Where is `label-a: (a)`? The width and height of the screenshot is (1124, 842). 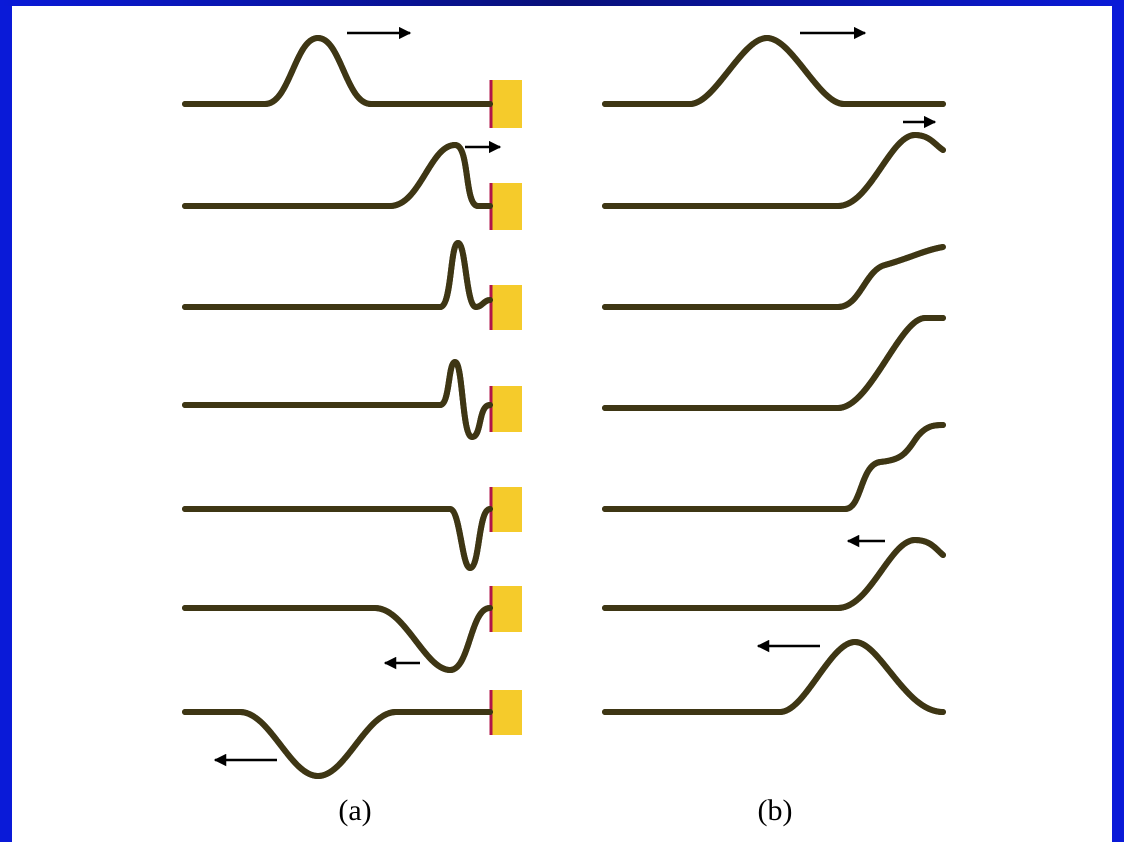 label-a: (a) is located at coordinates (354, 810).